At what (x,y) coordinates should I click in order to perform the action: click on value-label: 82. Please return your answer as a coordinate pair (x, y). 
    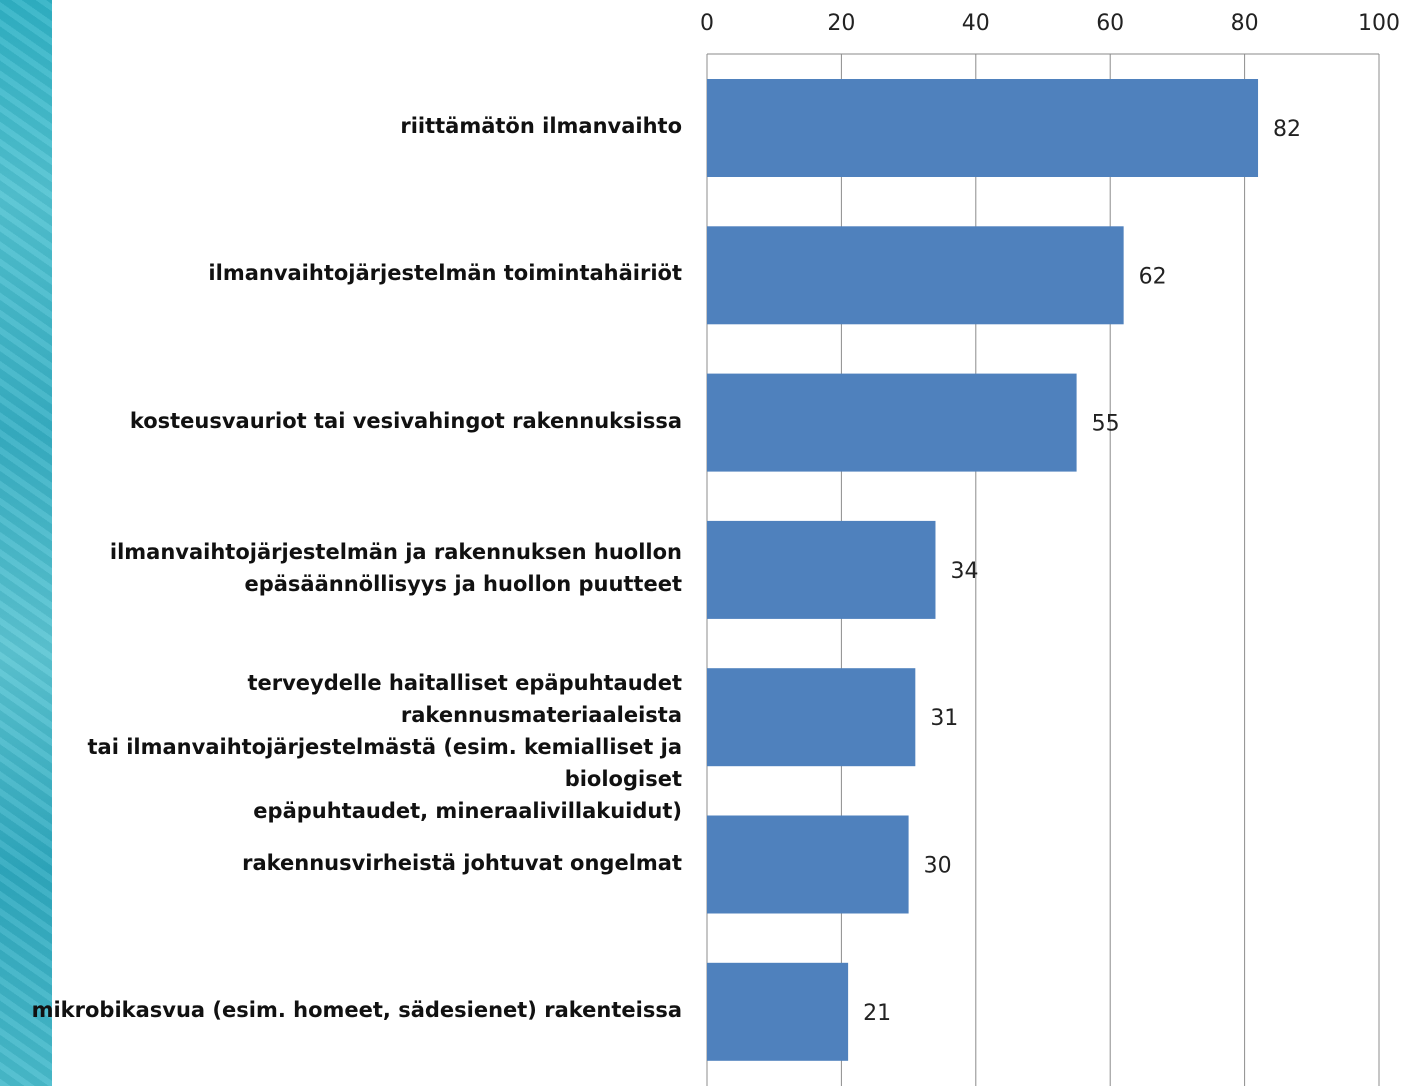
    Looking at the image, I should click on (1287, 129).